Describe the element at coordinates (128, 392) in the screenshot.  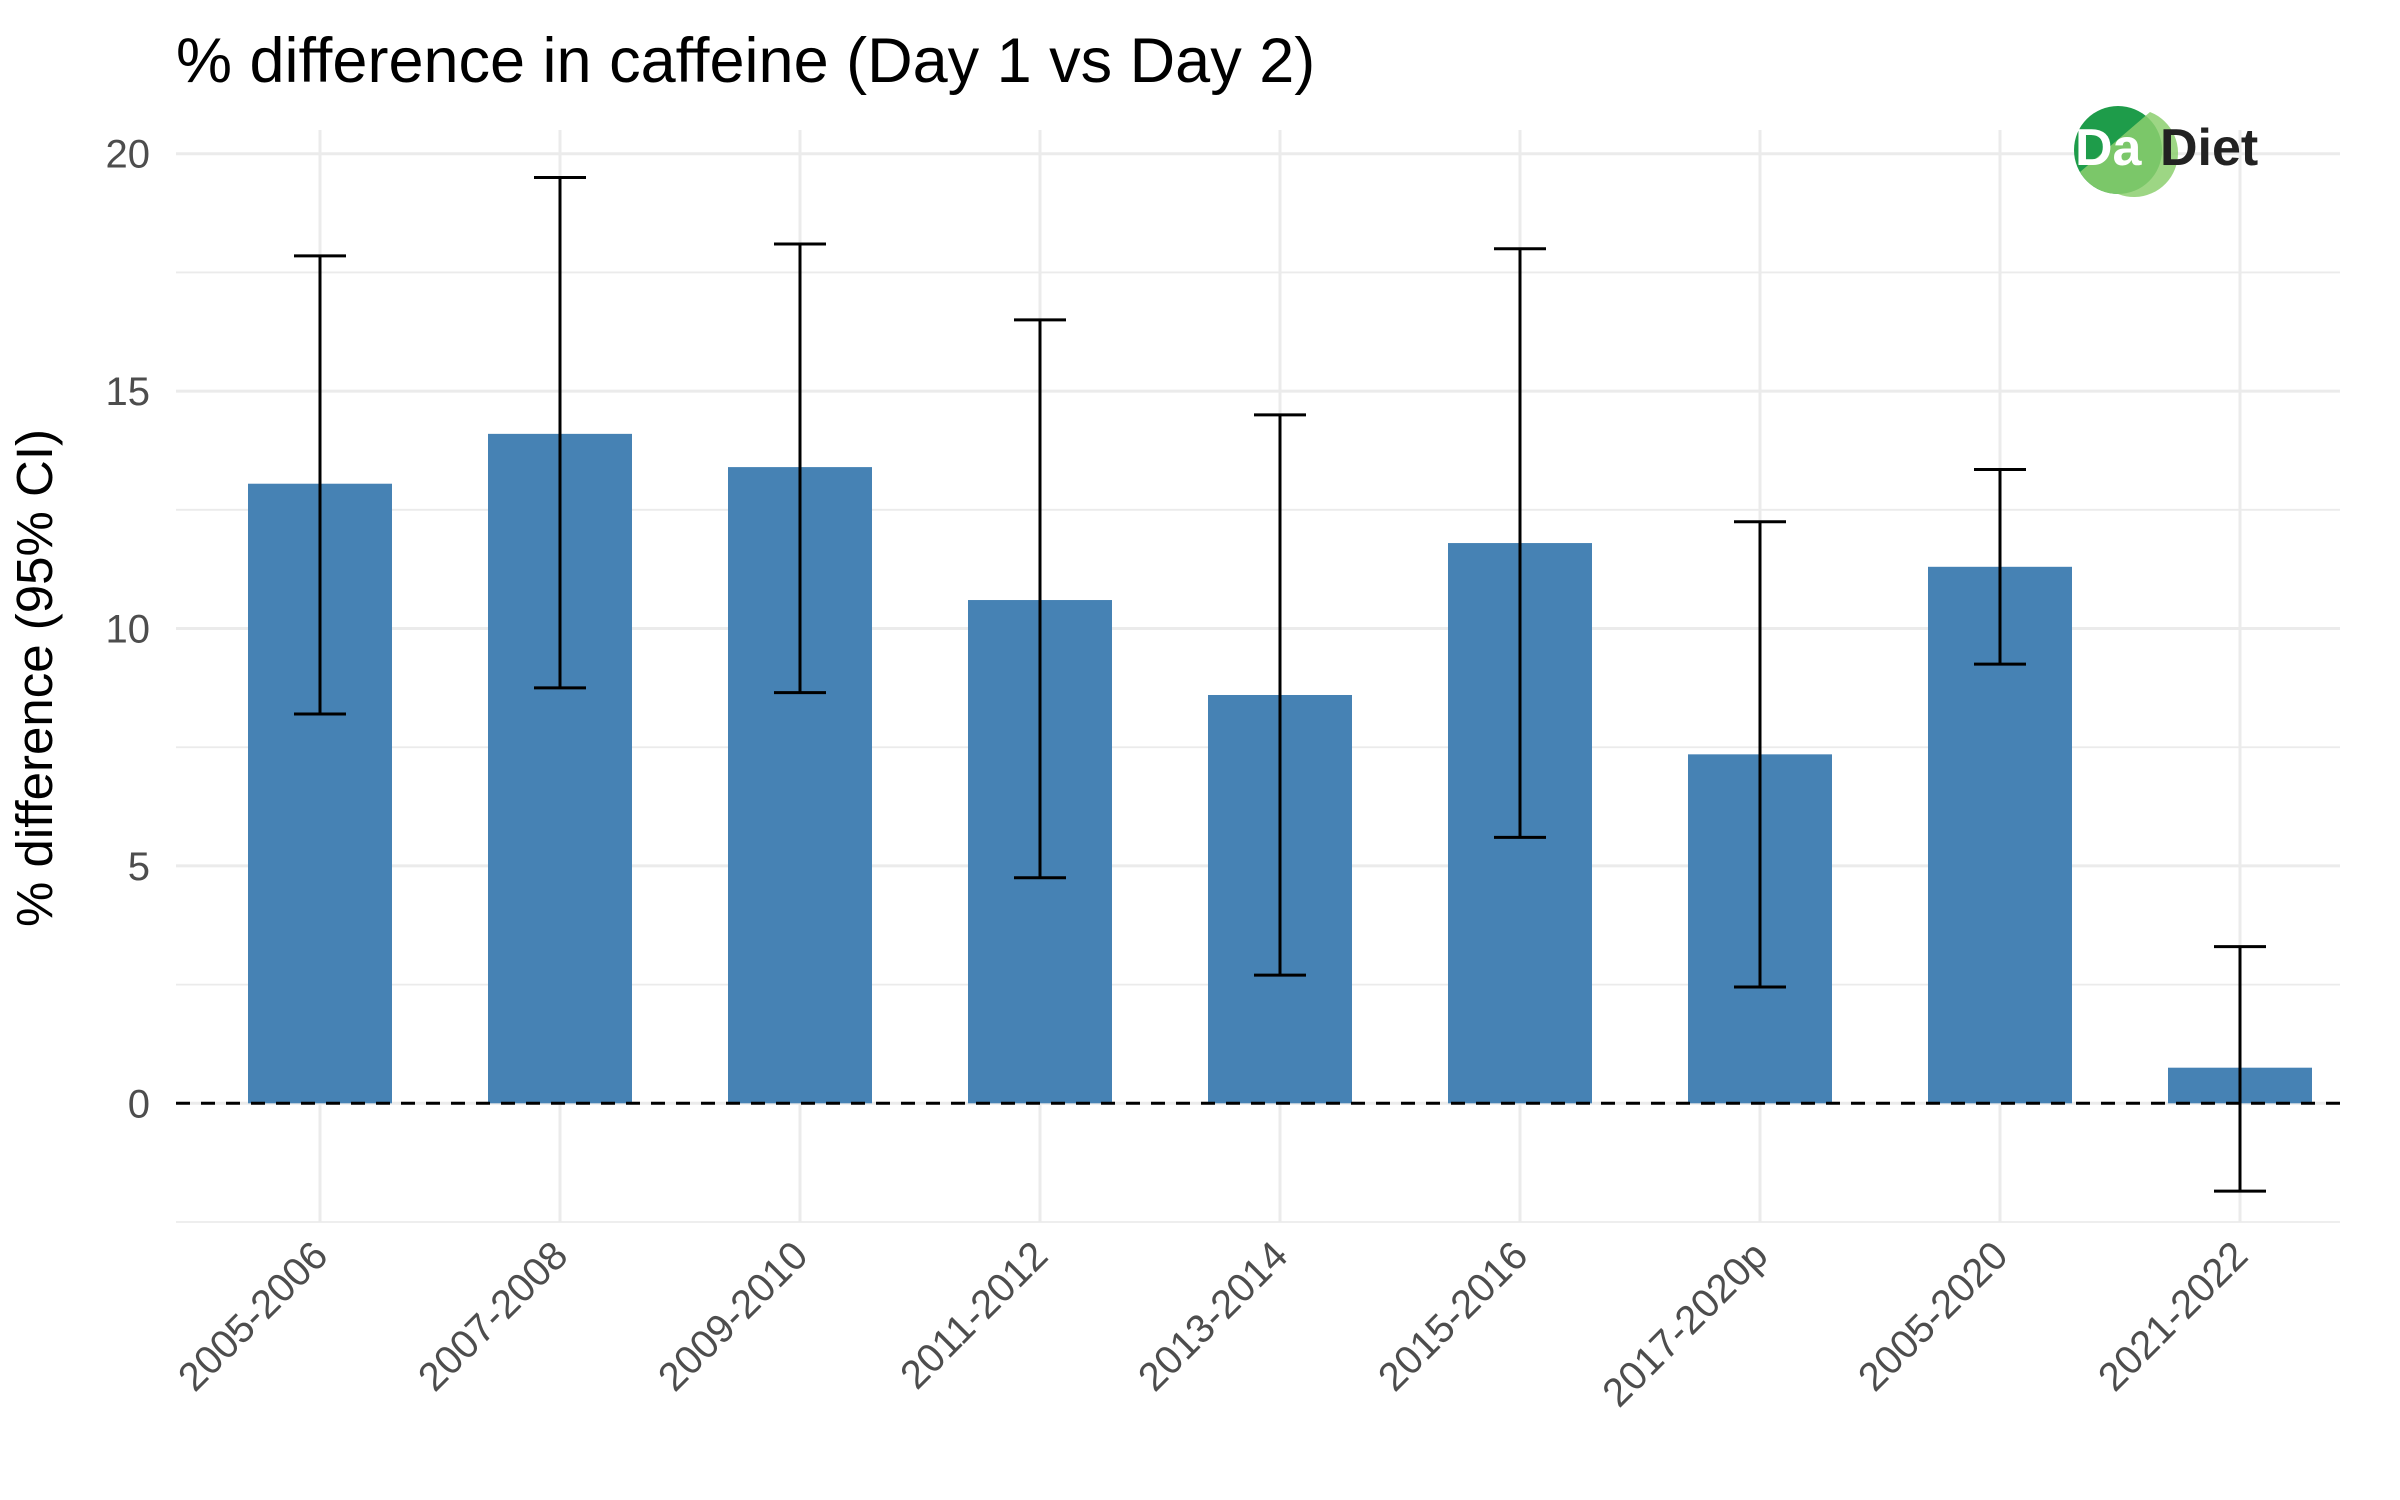
I see `y-tick-label: 15` at that location.